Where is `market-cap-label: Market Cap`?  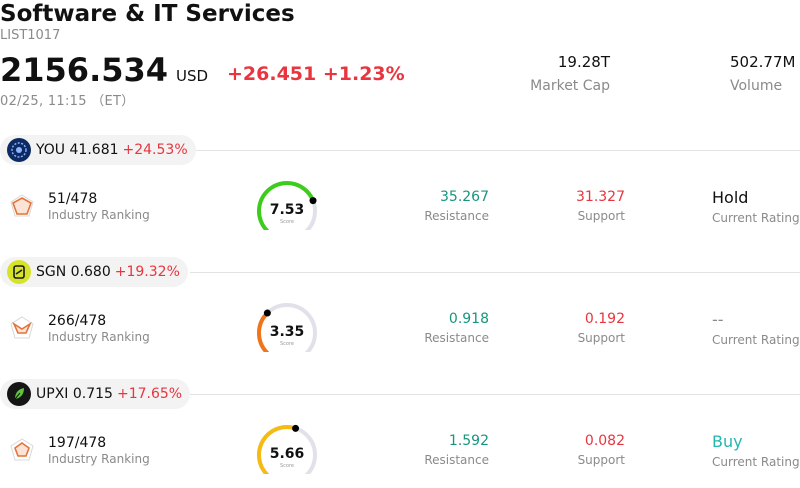
market-cap-label: Market Cap is located at coordinates (570, 86).